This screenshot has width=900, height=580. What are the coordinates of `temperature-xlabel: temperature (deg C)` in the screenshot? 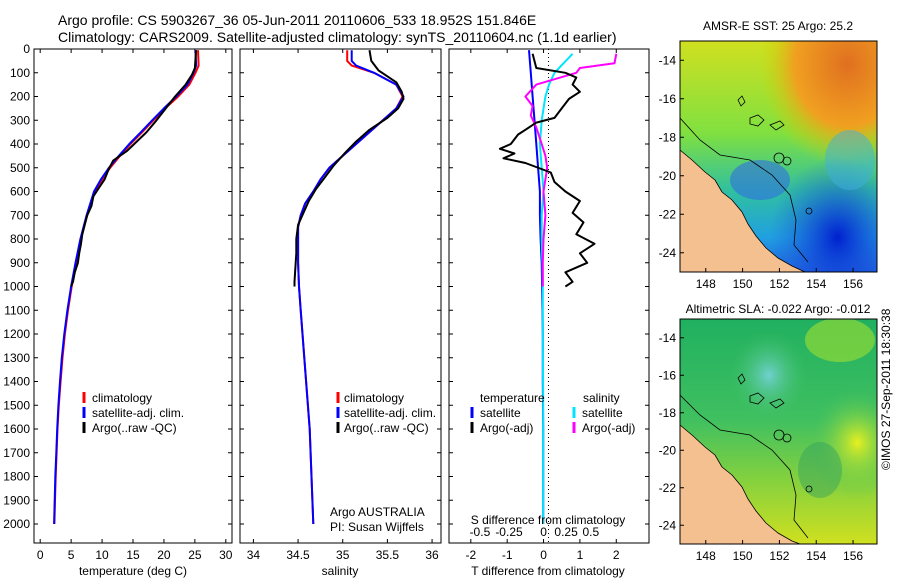 It's located at (133, 571).